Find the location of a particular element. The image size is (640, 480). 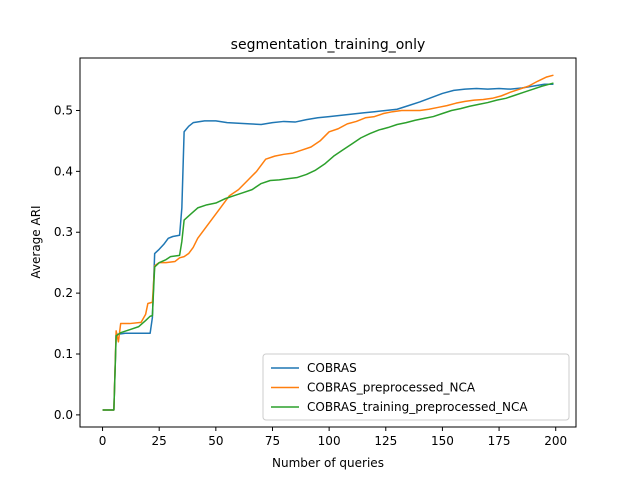

x-tick-label: 150 is located at coordinates (442, 441).